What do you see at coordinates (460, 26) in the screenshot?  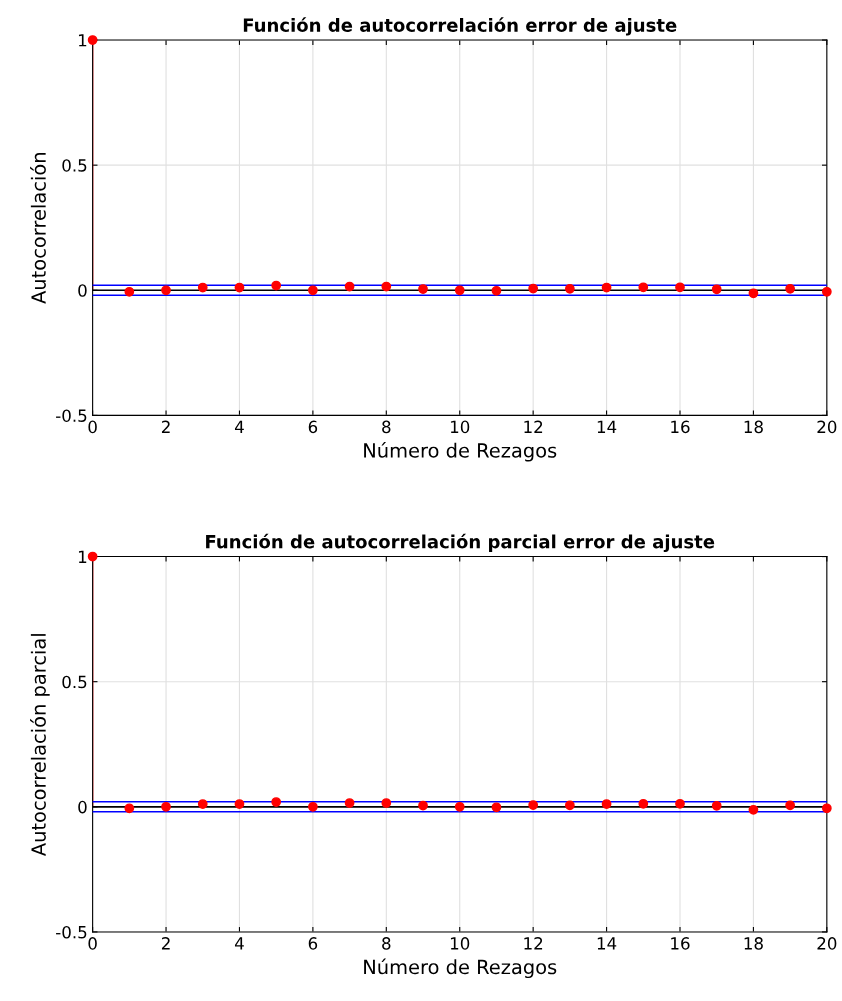 I see `chart-title: Función de autocorrelación error de ajuste` at bounding box center [460, 26].